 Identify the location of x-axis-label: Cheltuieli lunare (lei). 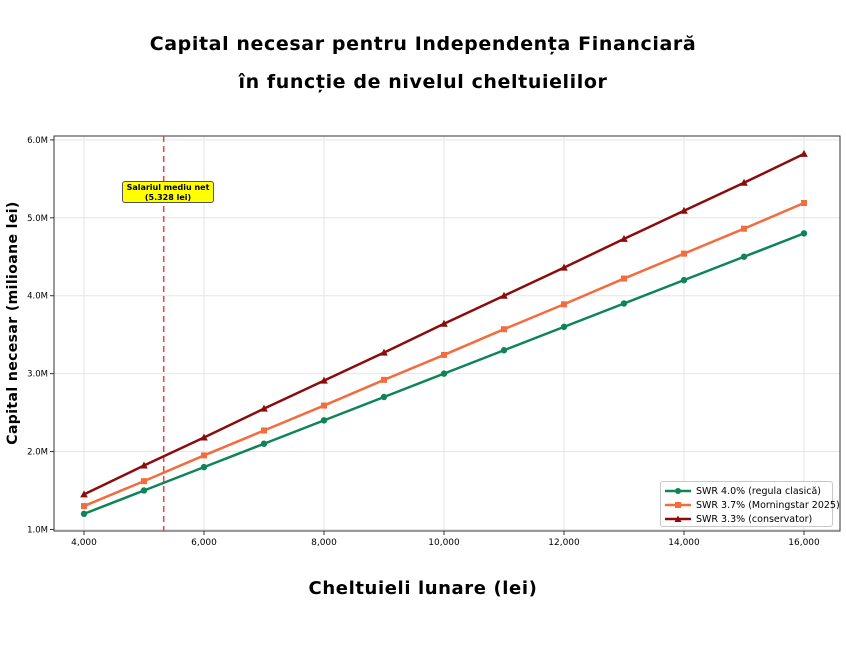
(423, 588).